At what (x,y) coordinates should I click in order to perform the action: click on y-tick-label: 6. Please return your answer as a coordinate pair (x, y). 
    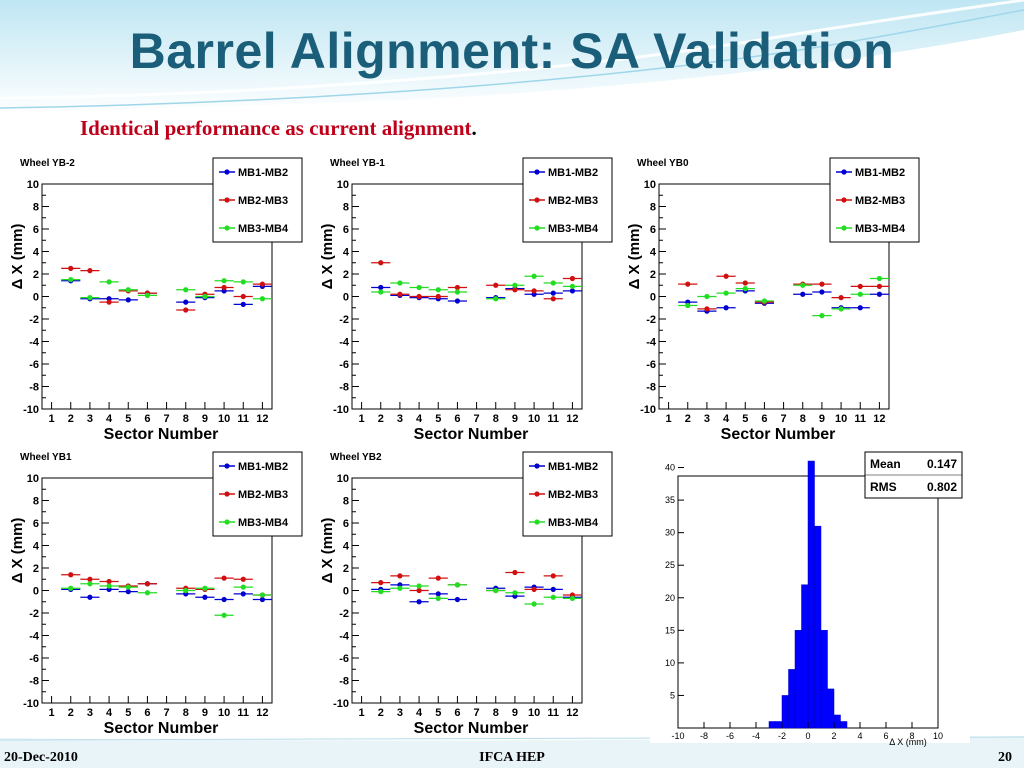
    Looking at the image, I should click on (36, 230).